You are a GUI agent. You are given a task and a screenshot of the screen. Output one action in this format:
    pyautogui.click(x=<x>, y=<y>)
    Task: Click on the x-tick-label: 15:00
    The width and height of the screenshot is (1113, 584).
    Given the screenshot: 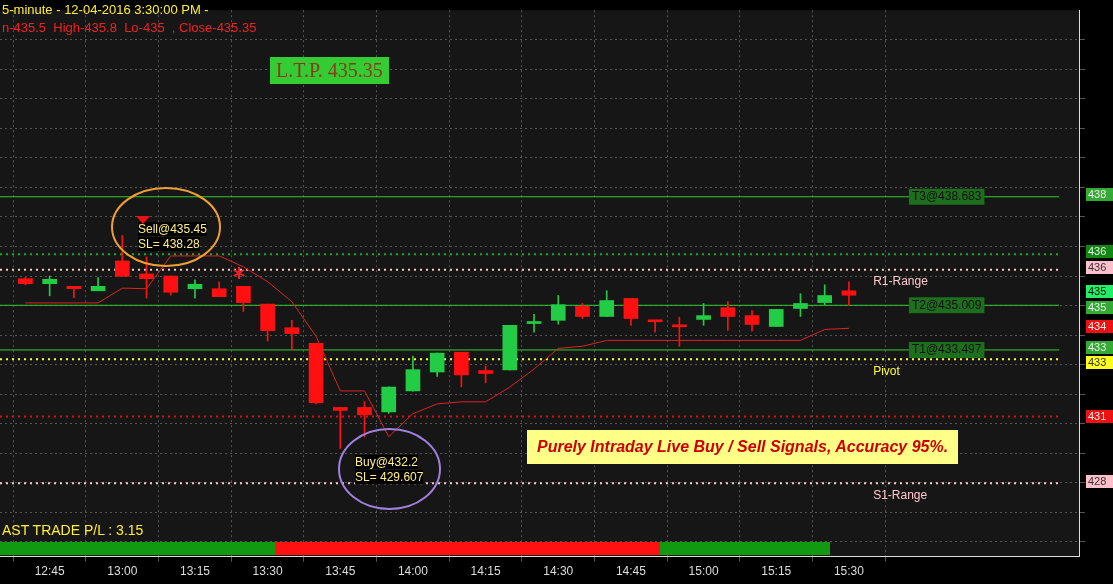 What is the action you would take?
    pyautogui.click(x=703, y=571)
    